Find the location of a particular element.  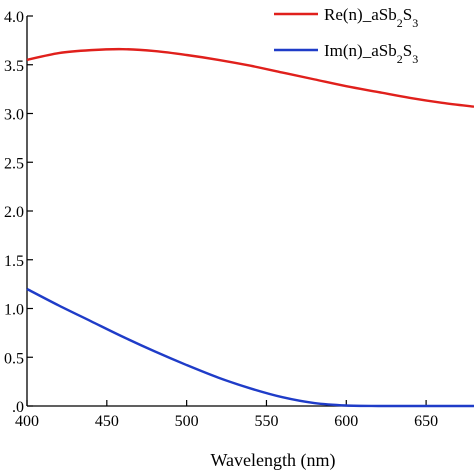

y-tick-label: 1.0 is located at coordinates (14, 310).